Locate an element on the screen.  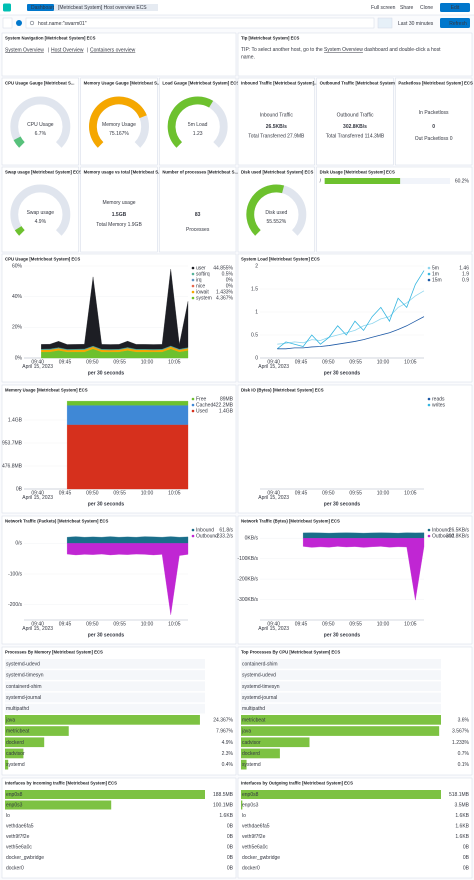
legend-value: 44.855% is located at coordinates (223, 268).